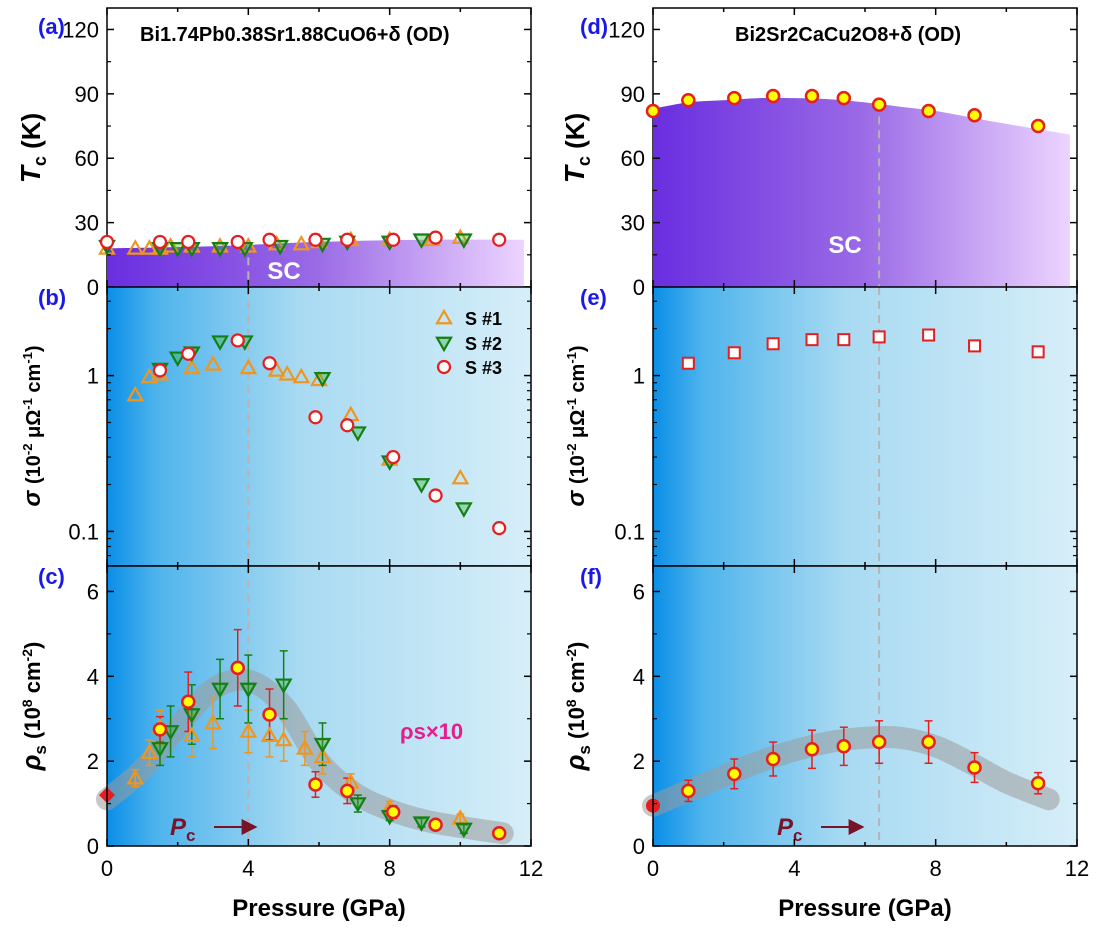 This screenshot has width=1097, height=929. What do you see at coordinates (785, 827) in the screenshot?
I see `pc-label-symbol: P` at bounding box center [785, 827].